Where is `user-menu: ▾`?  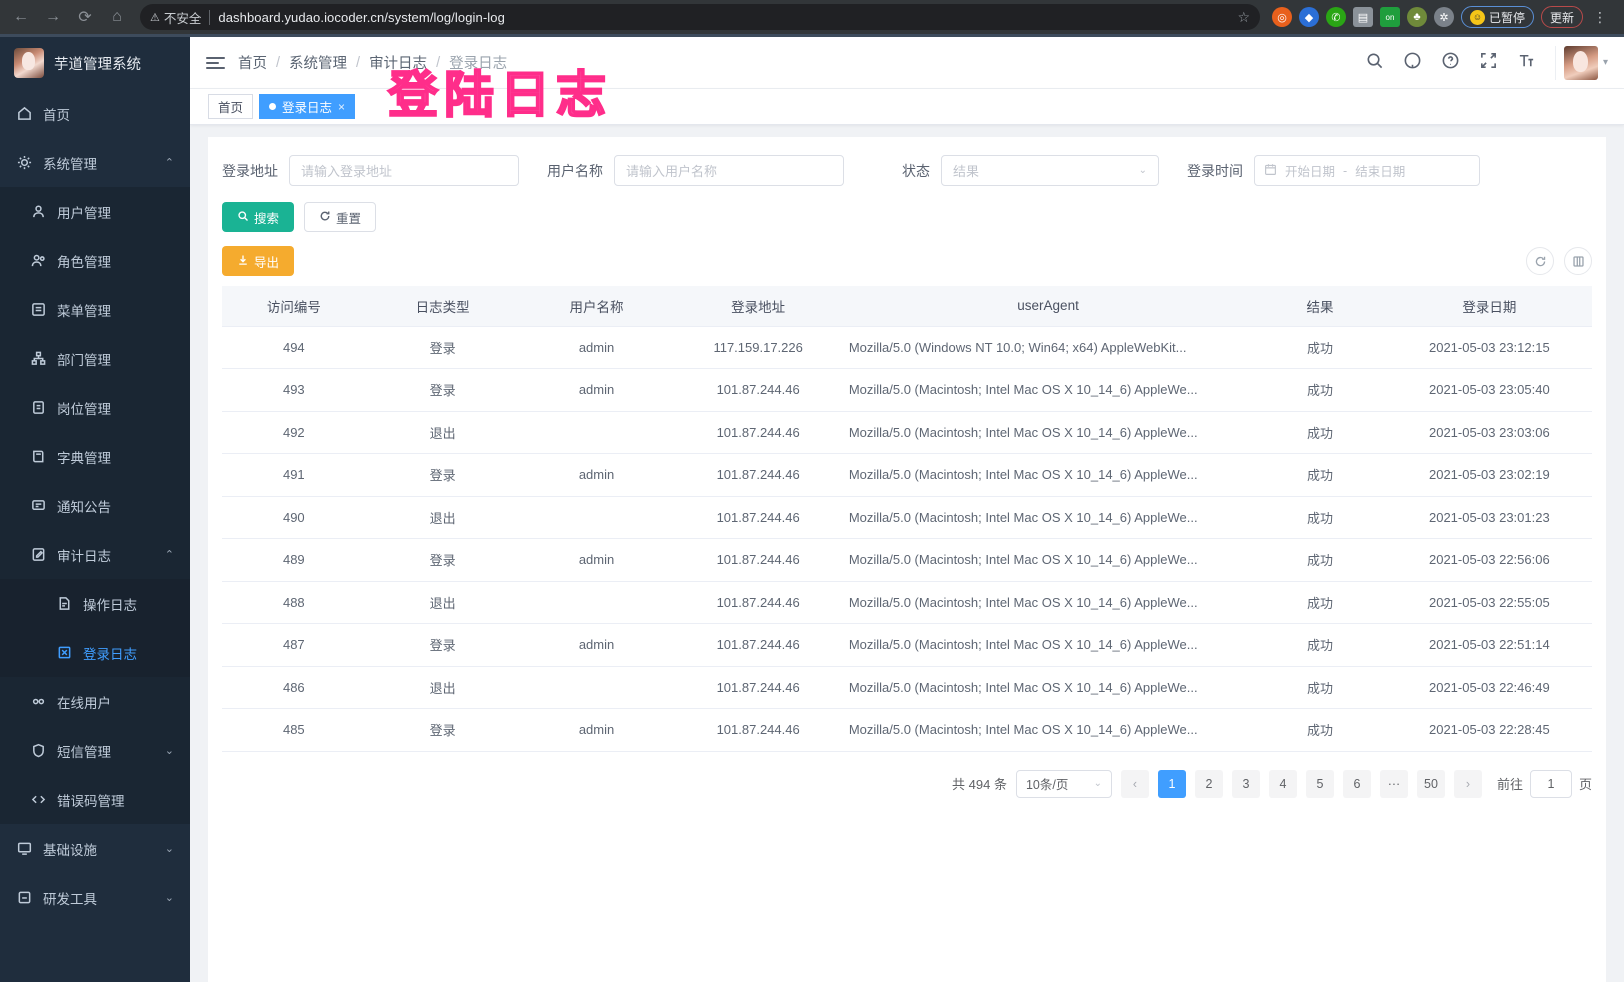
user-menu: ▾ is located at coordinates (1581, 62).